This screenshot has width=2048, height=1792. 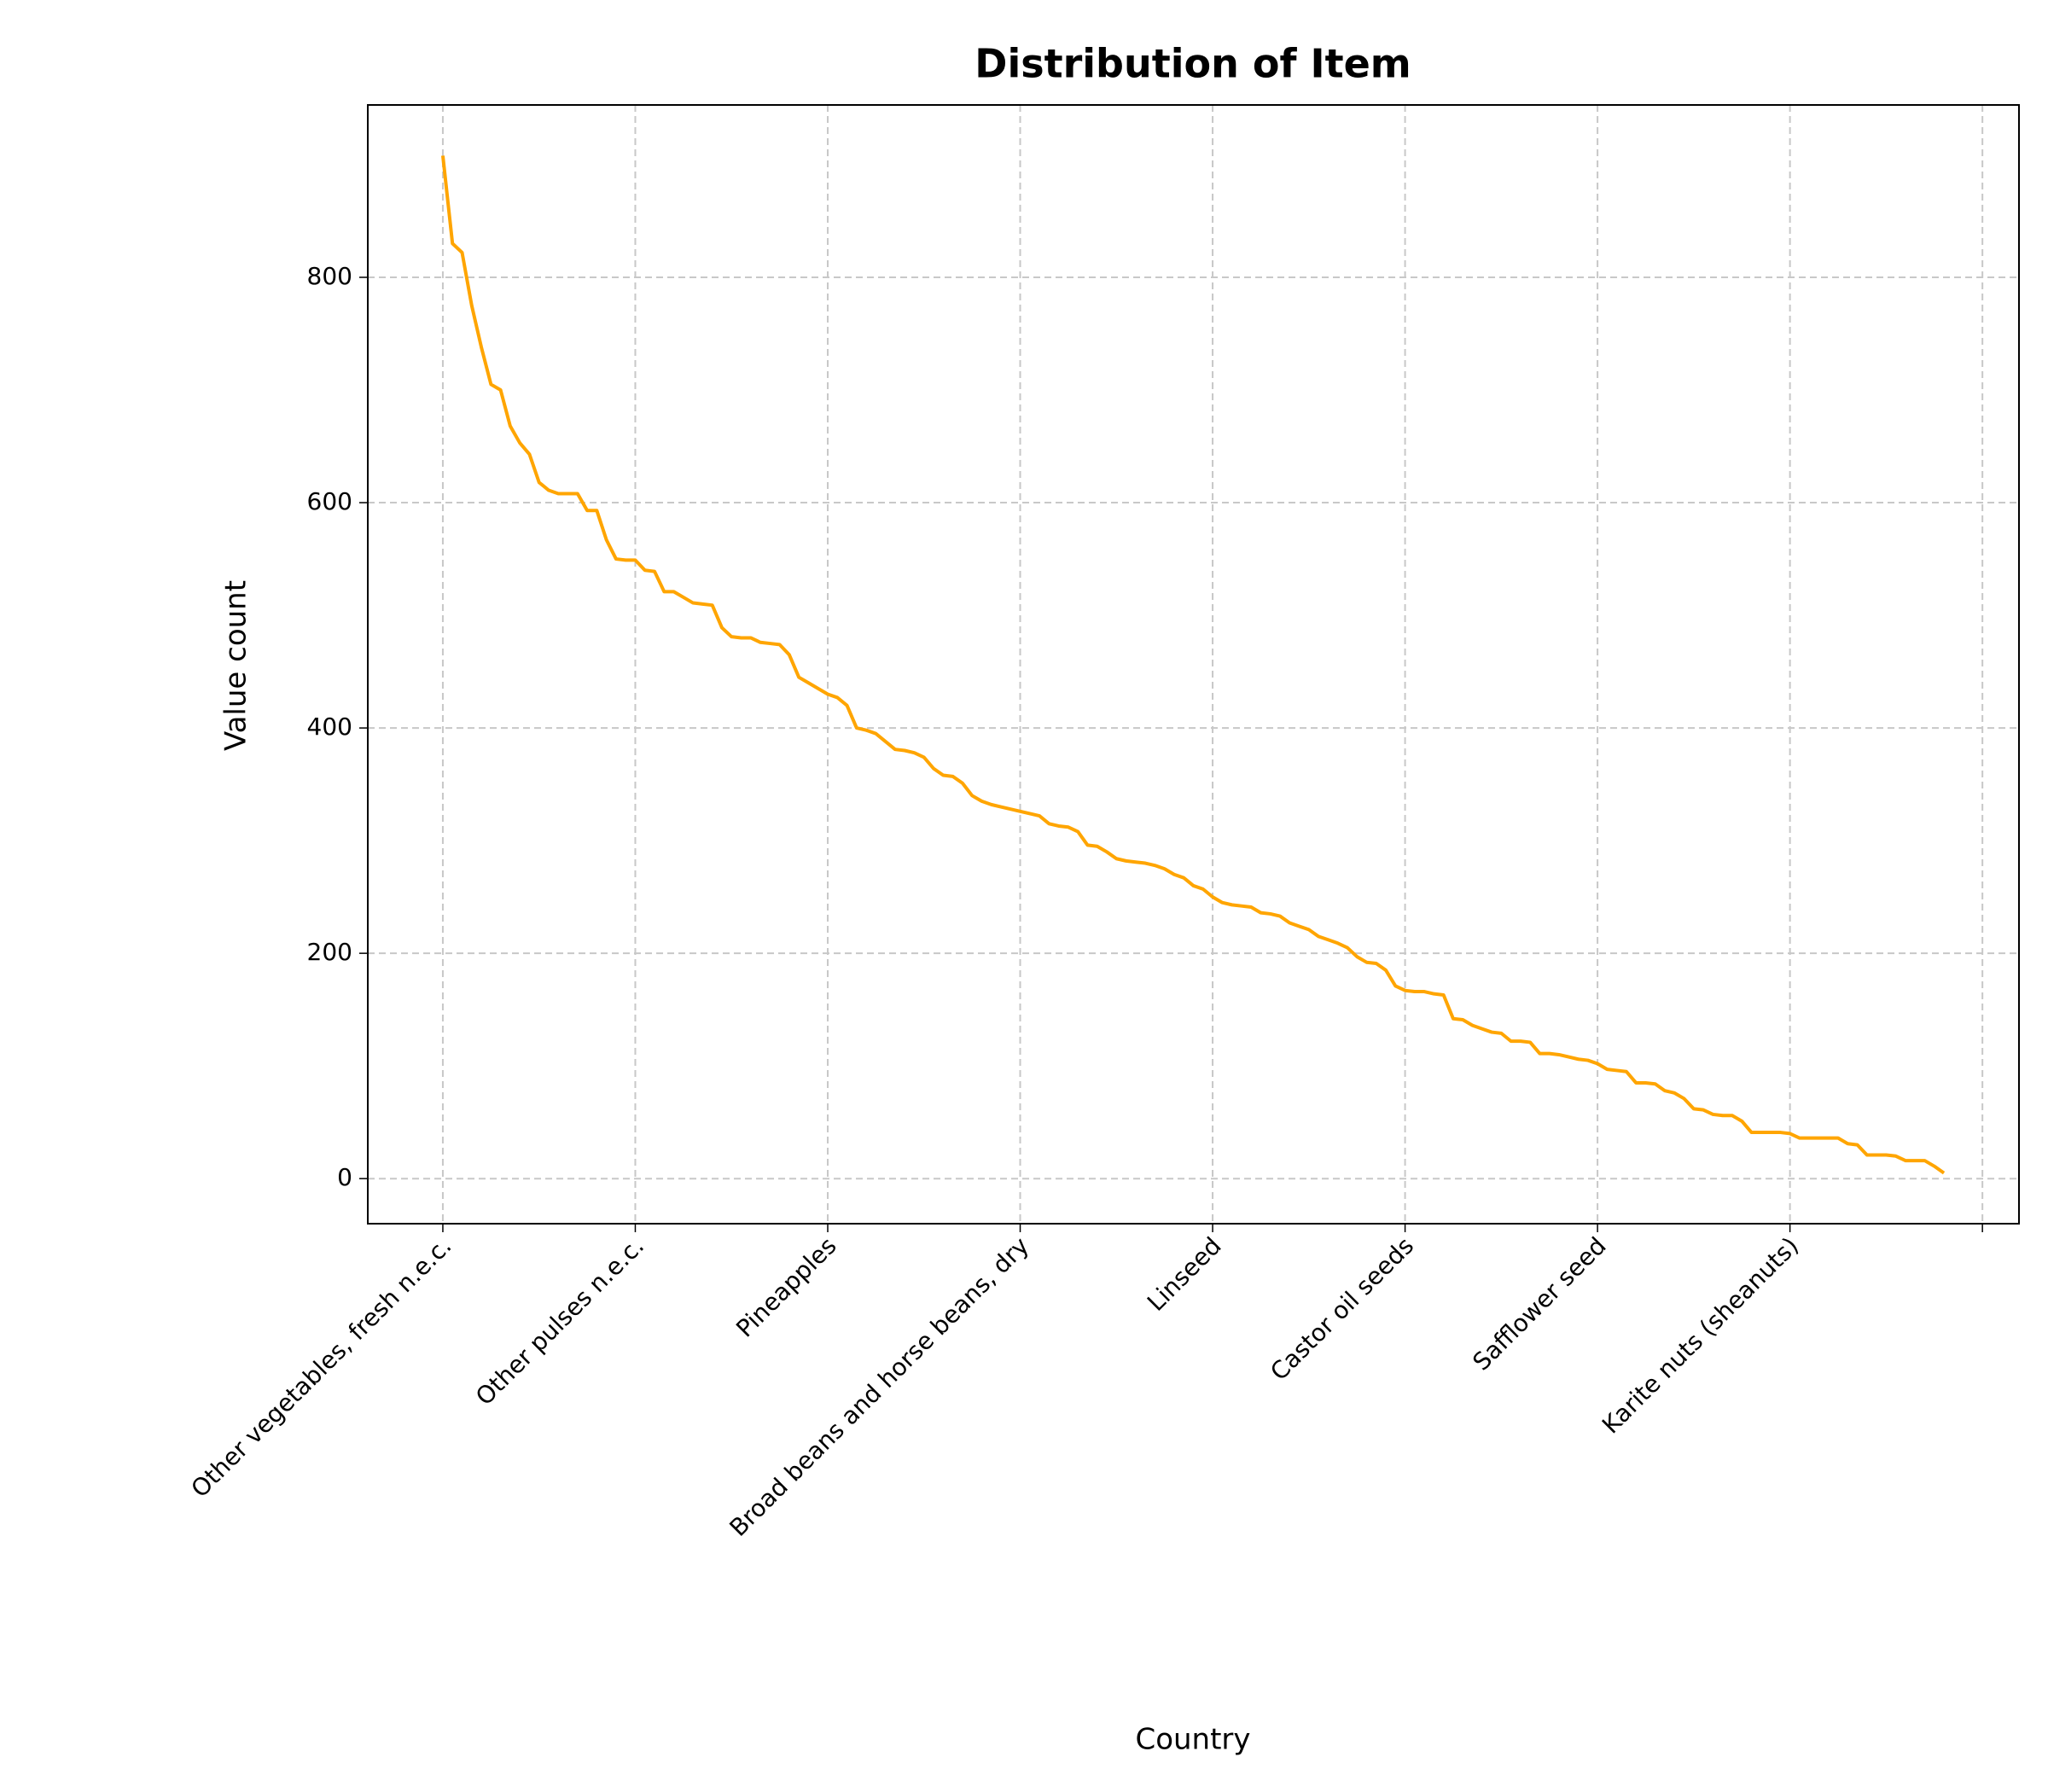 What do you see at coordinates (236, 665) in the screenshot?
I see `y-axis-label: Value count` at bounding box center [236, 665].